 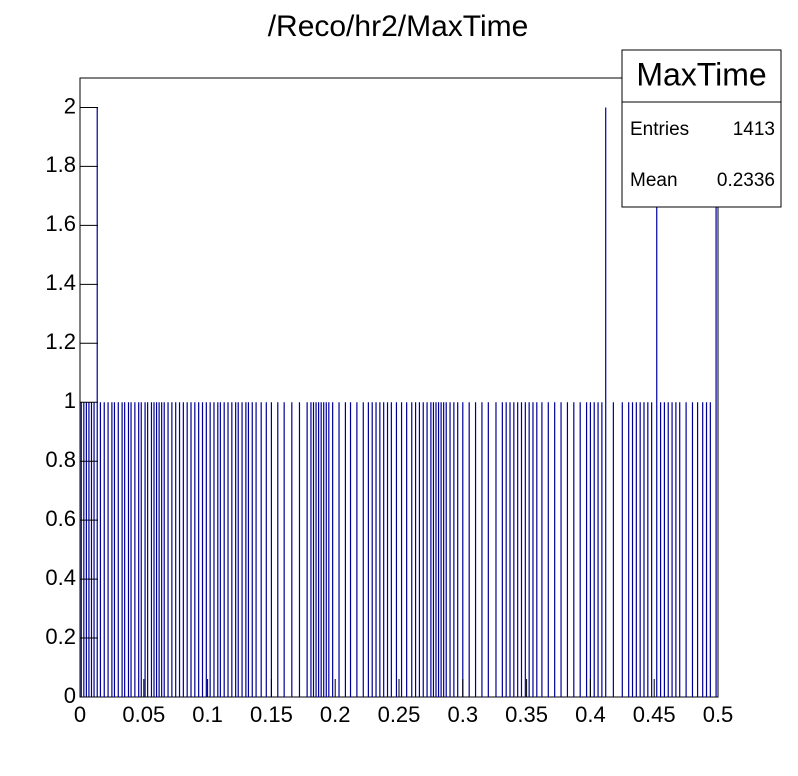 I want to click on stats-label: Mean, so click(x=654, y=180).